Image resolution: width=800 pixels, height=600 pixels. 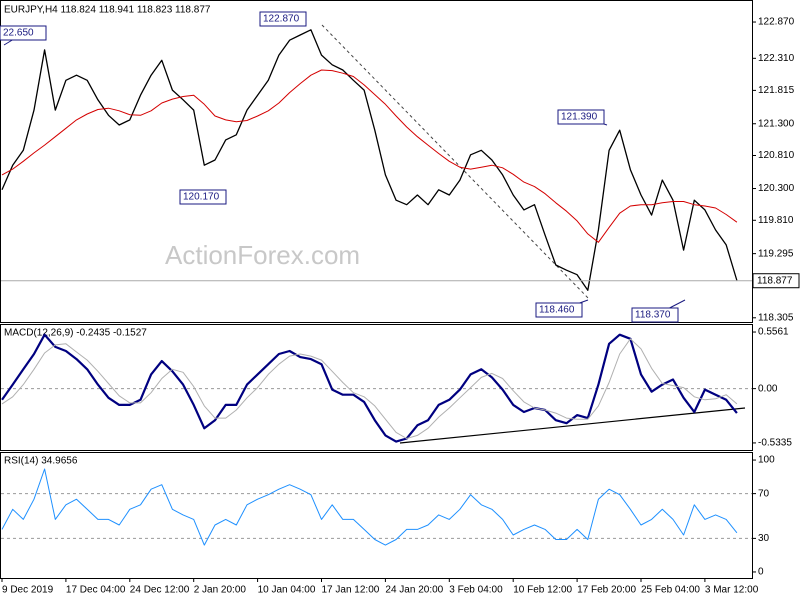 What do you see at coordinates (287, 590) in the screenshot?
I see `x-tick-label: 10 Jan 04:00` at bounding box center [287, 590].